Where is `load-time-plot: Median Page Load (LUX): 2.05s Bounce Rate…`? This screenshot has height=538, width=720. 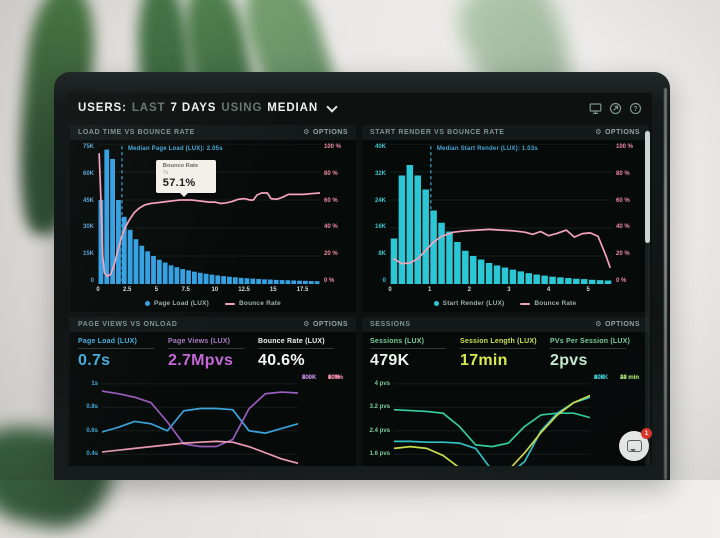
load-time-plot: Median Page Load (LUX): 2.05s Bounce Rate… is located at coordinates (209, 214).